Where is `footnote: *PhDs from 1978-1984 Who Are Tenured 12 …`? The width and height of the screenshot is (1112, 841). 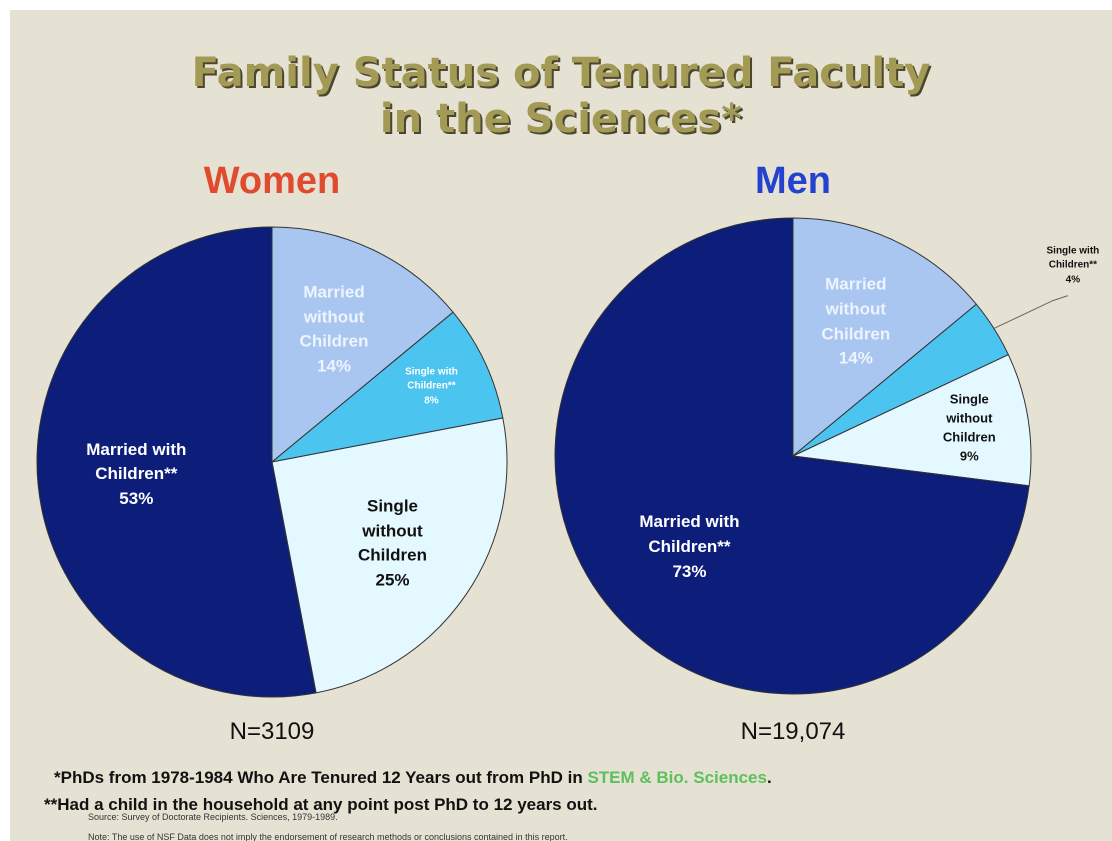 footnote: *PhDs from 1978-1984 Who Are Tenured 12 … is located at coordinates (413, 778).